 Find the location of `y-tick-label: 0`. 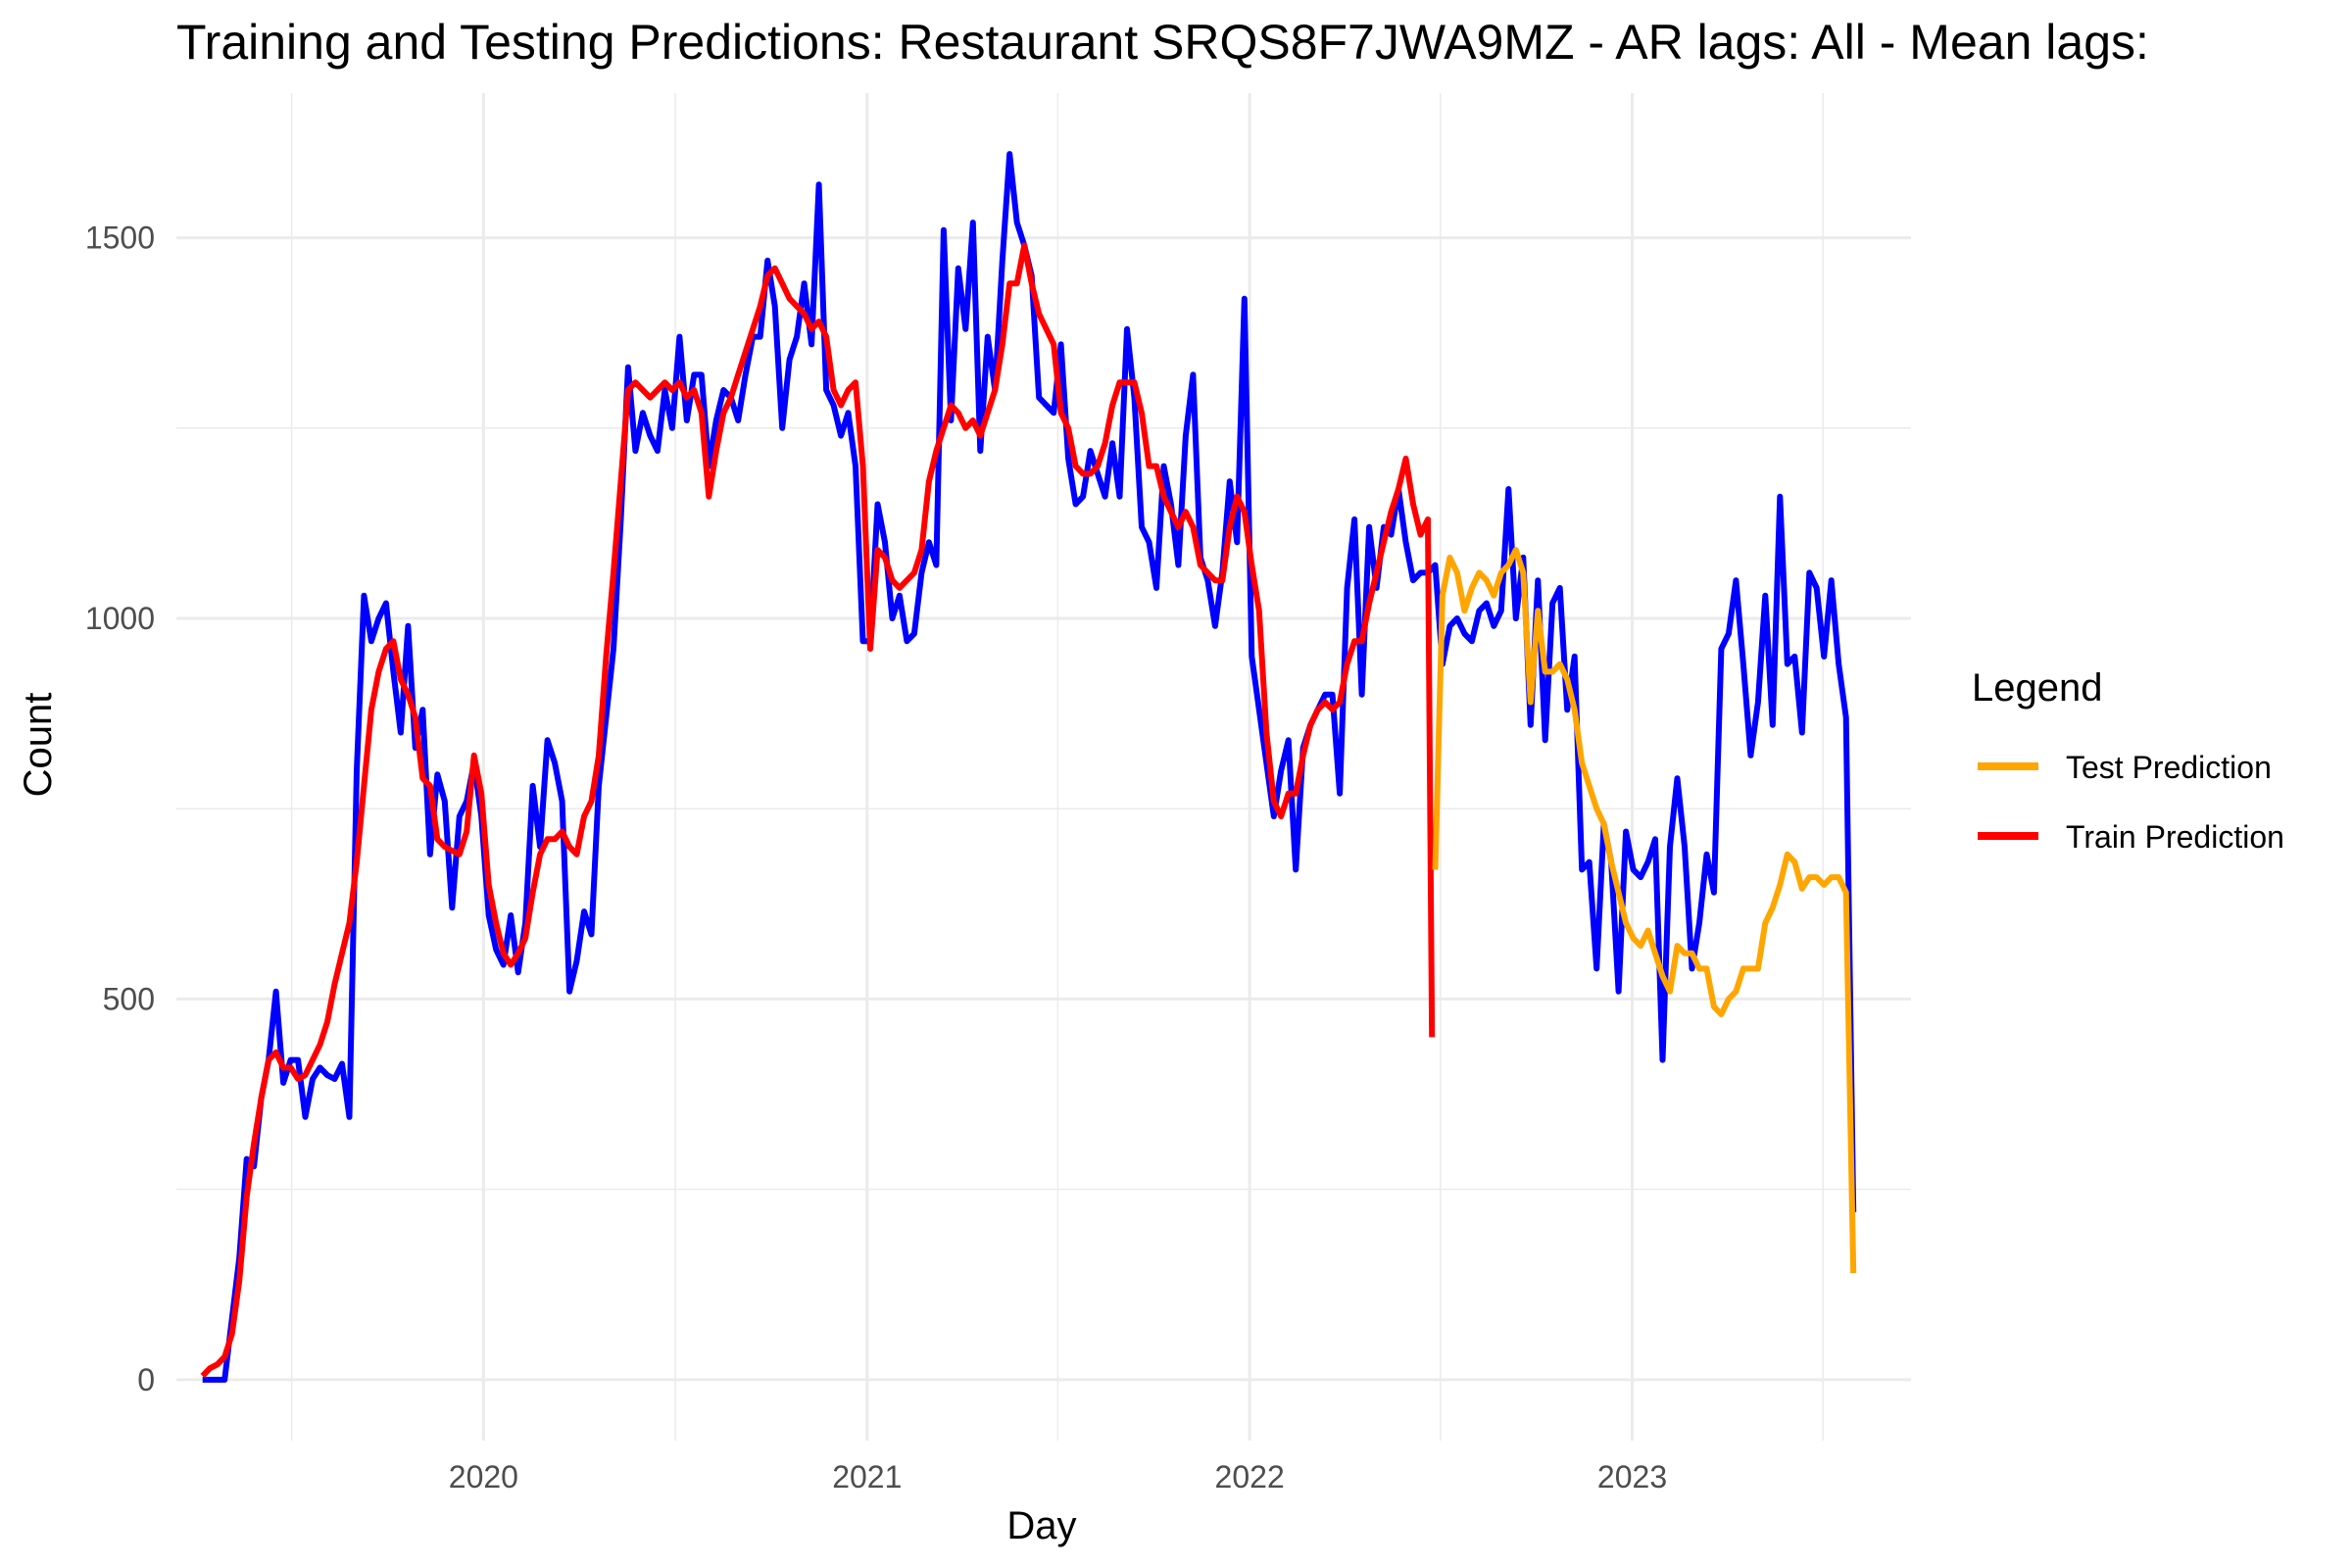

y-tick-label: 0 is located at coordinates (146, 1379).